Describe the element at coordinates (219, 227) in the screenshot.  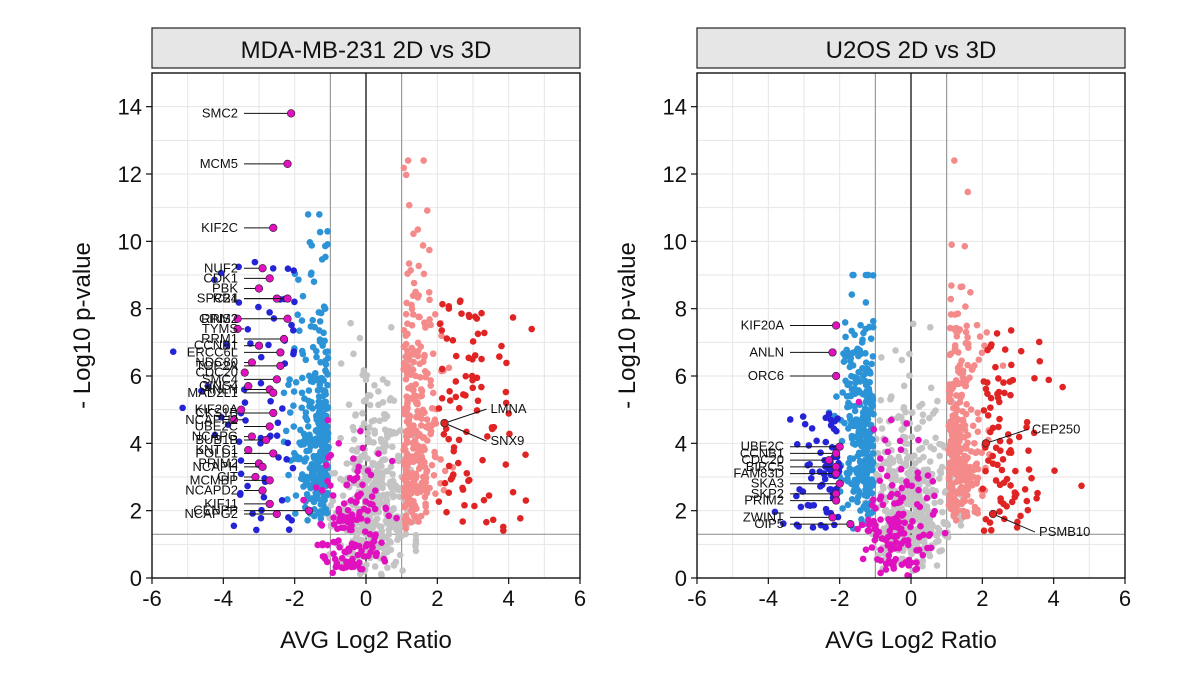
I see `gene-label: KIF2C` at that location.